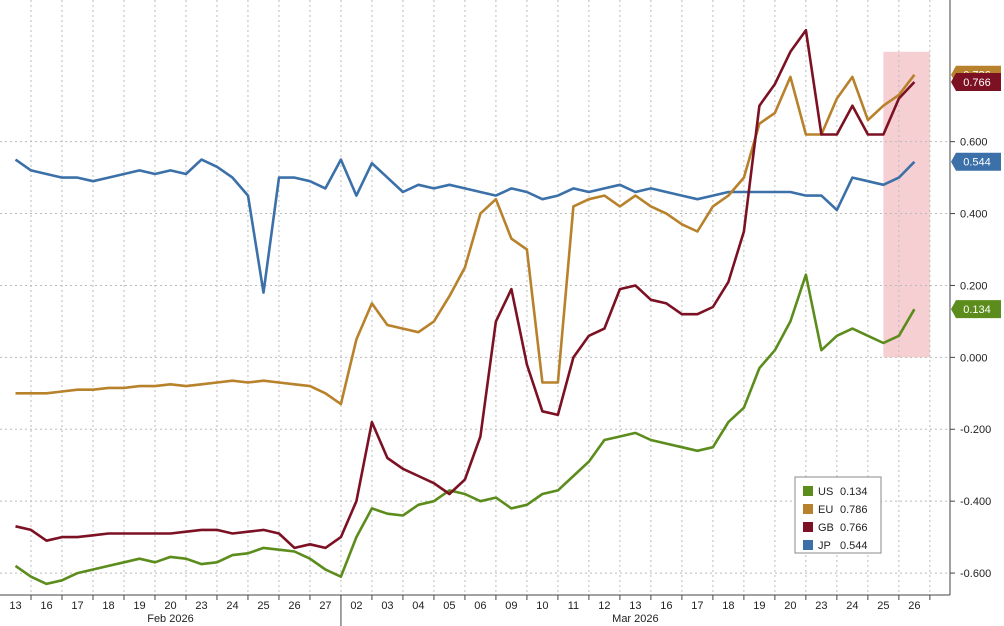 Image resolution: width=1004 pixels, height=626 pixels. I want to click on legend-name: GB, so click(826, 528).